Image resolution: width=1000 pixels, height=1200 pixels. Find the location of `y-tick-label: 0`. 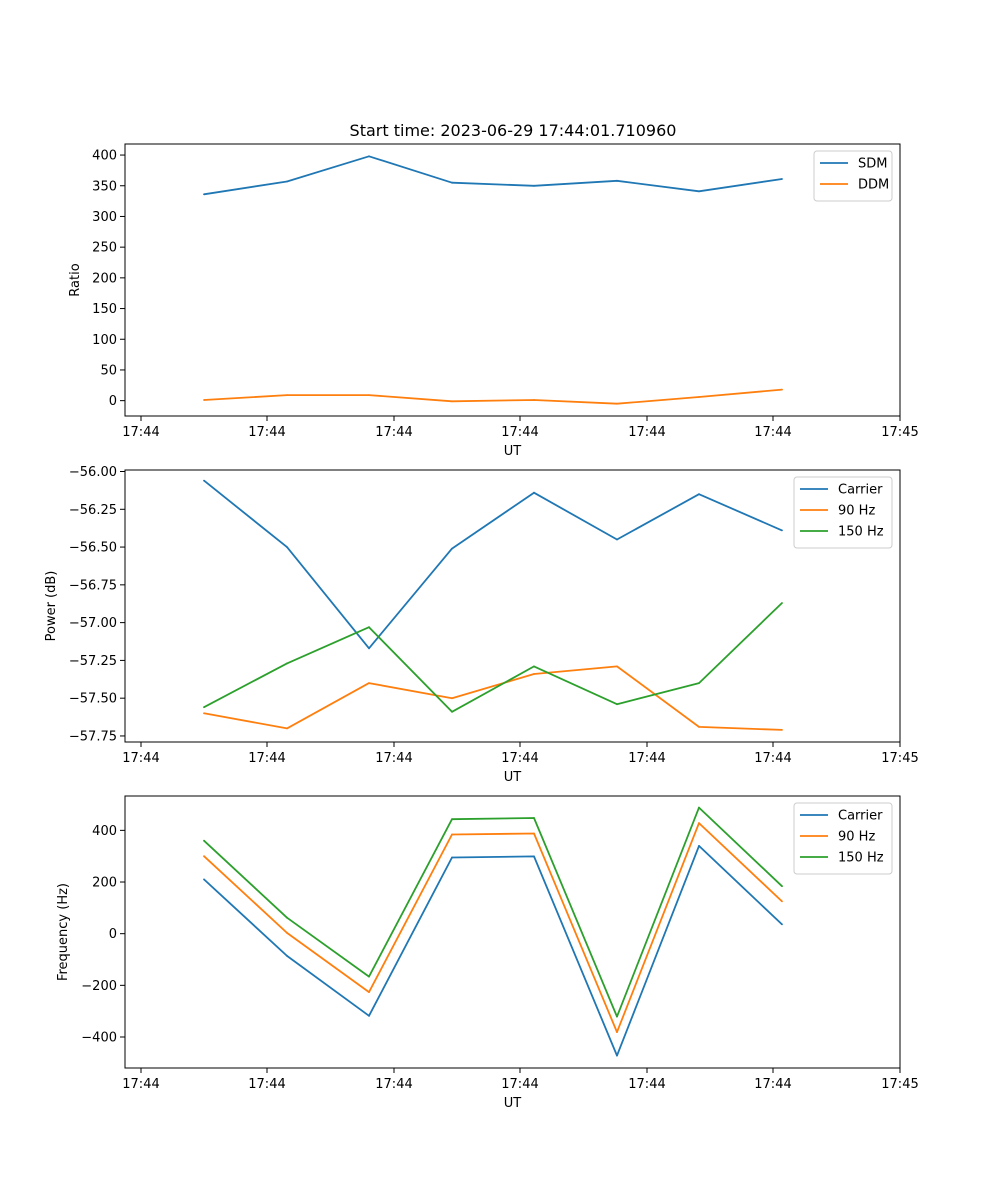

y-tick-label: 0 is located at coordinates (113, 934).